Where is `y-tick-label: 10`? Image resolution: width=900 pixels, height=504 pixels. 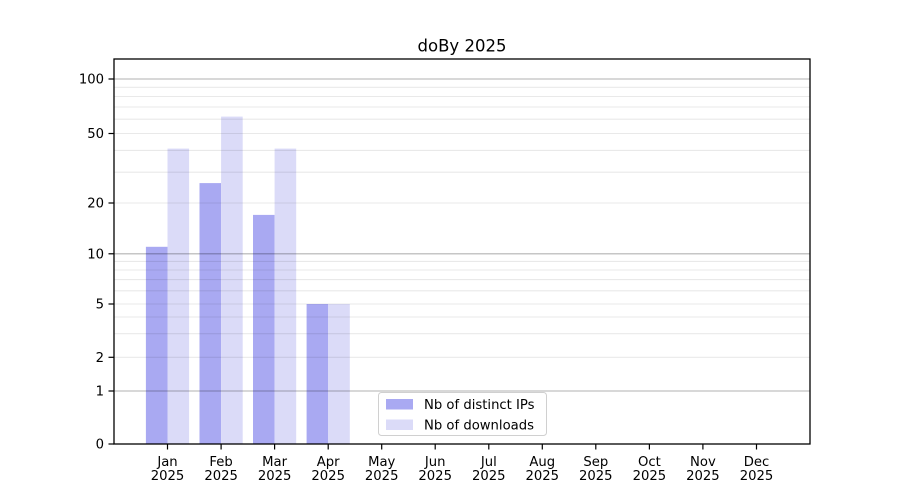 y-tick-label: 10 is located at coordinates (95, 255).